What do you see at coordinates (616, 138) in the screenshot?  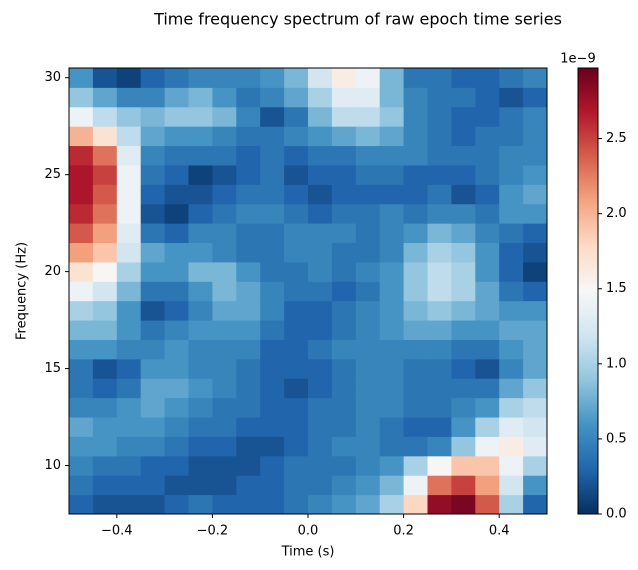 I see `colorbar-tick-label: 2.5` at bounding box center [616, 138].